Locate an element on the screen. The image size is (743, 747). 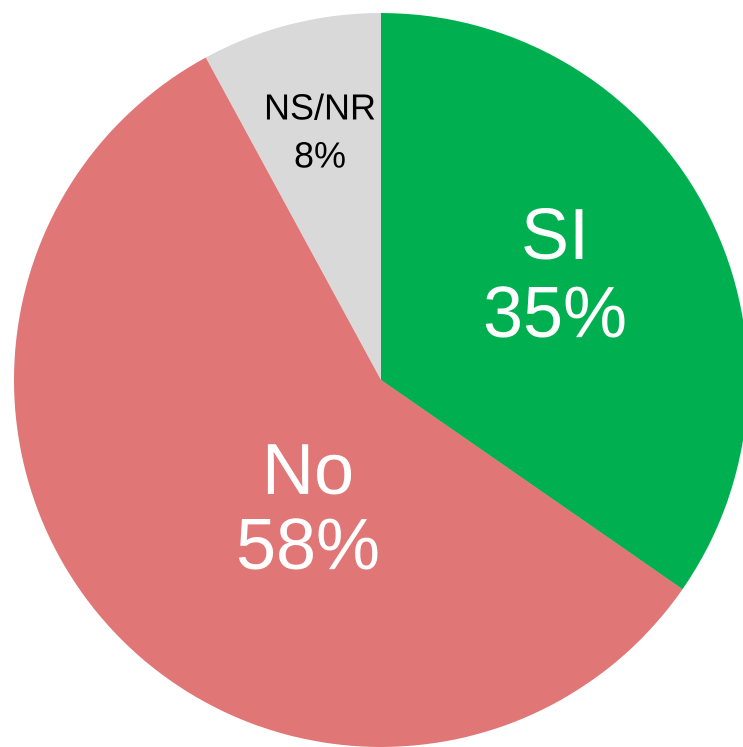
slice-category-label: NS/NR is located at coordinates (320, 107).